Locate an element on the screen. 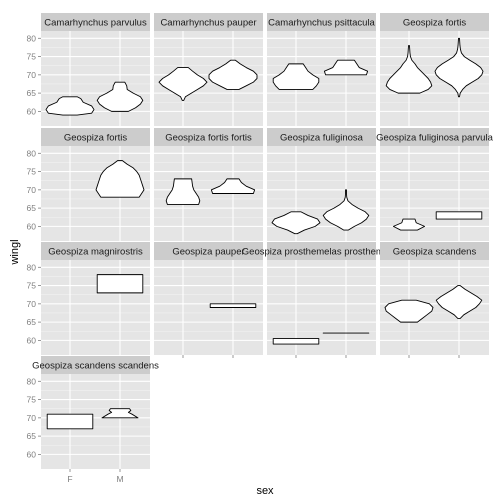 This screenshot has height=504, width=504. facet-strip-label: Geospiza magnirostris is located at coordinates (95, 252).